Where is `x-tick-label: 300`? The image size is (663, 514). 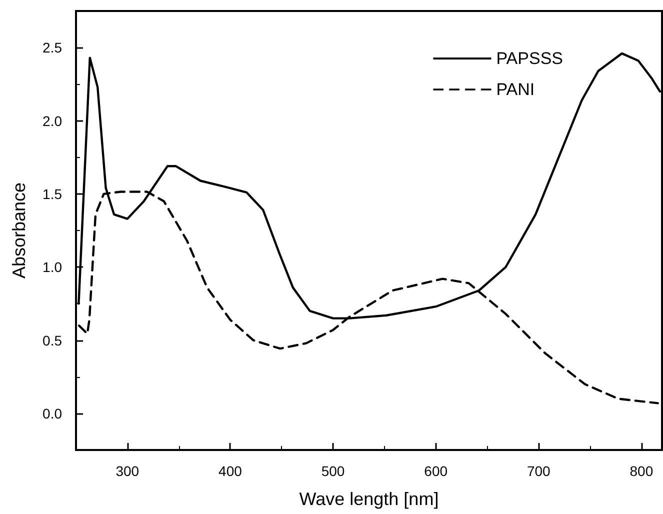
x-tick-label: 300 is located at coordinates (128, 471).